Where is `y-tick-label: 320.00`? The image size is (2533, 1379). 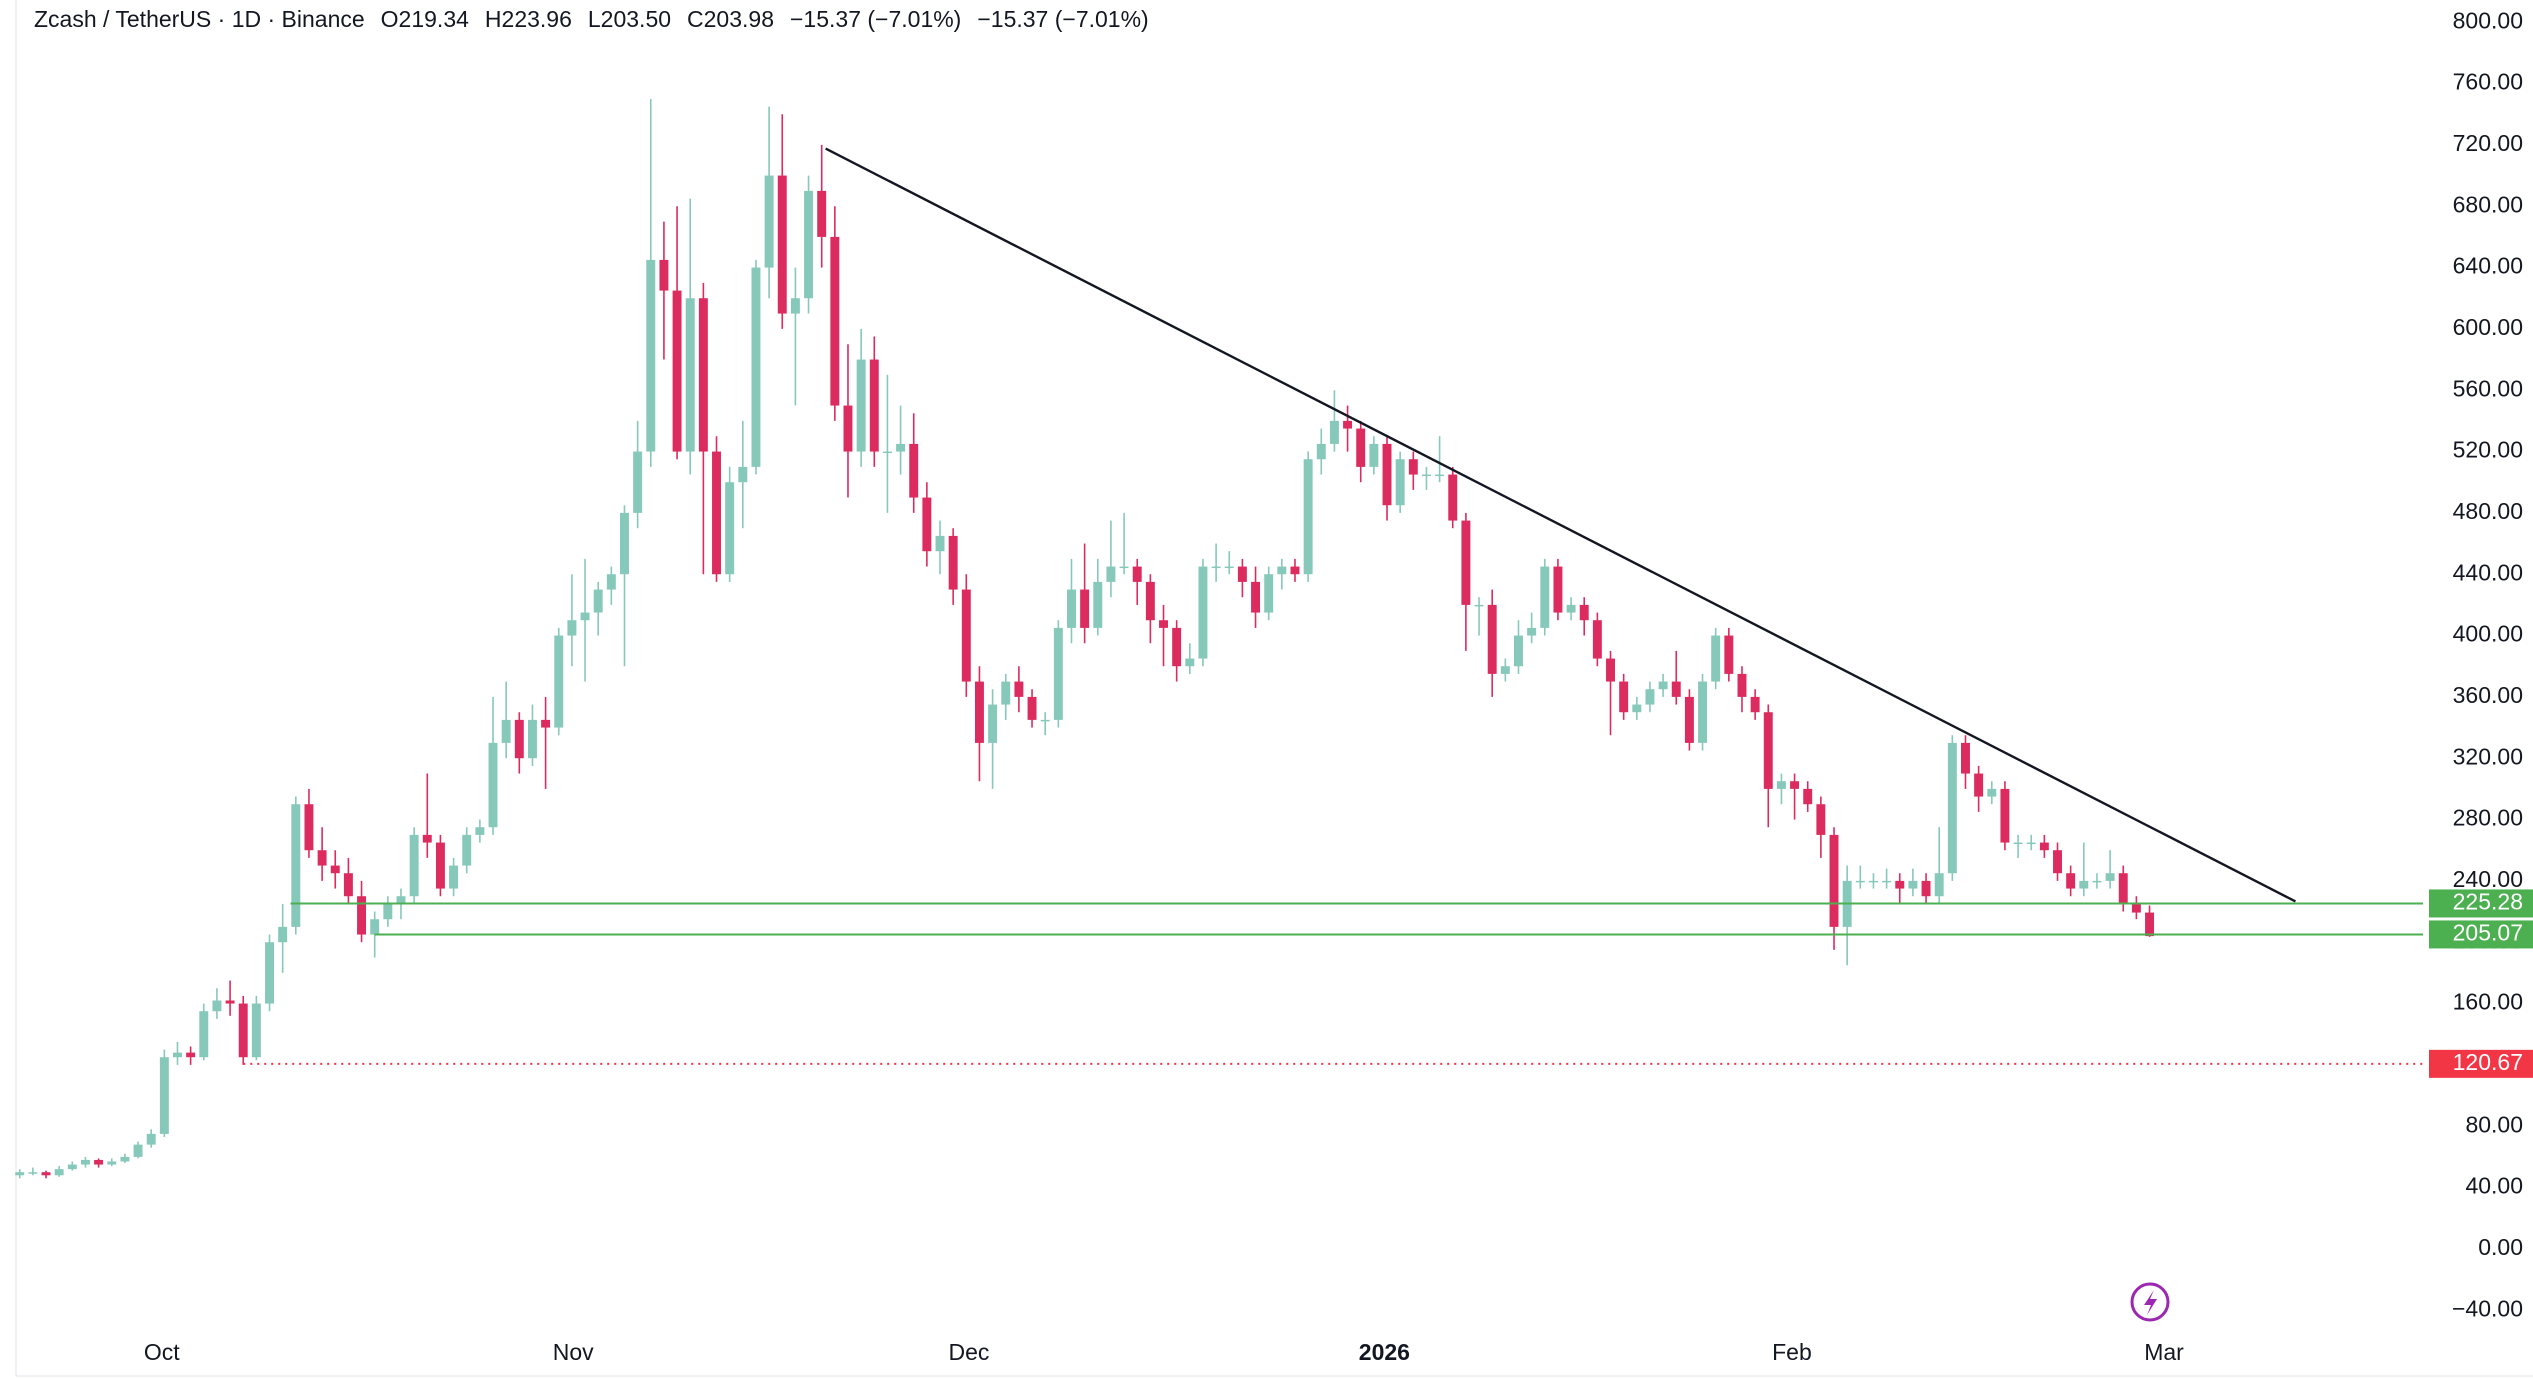
y-tick-label: 320.00 is located at coordinates (2488, 756).